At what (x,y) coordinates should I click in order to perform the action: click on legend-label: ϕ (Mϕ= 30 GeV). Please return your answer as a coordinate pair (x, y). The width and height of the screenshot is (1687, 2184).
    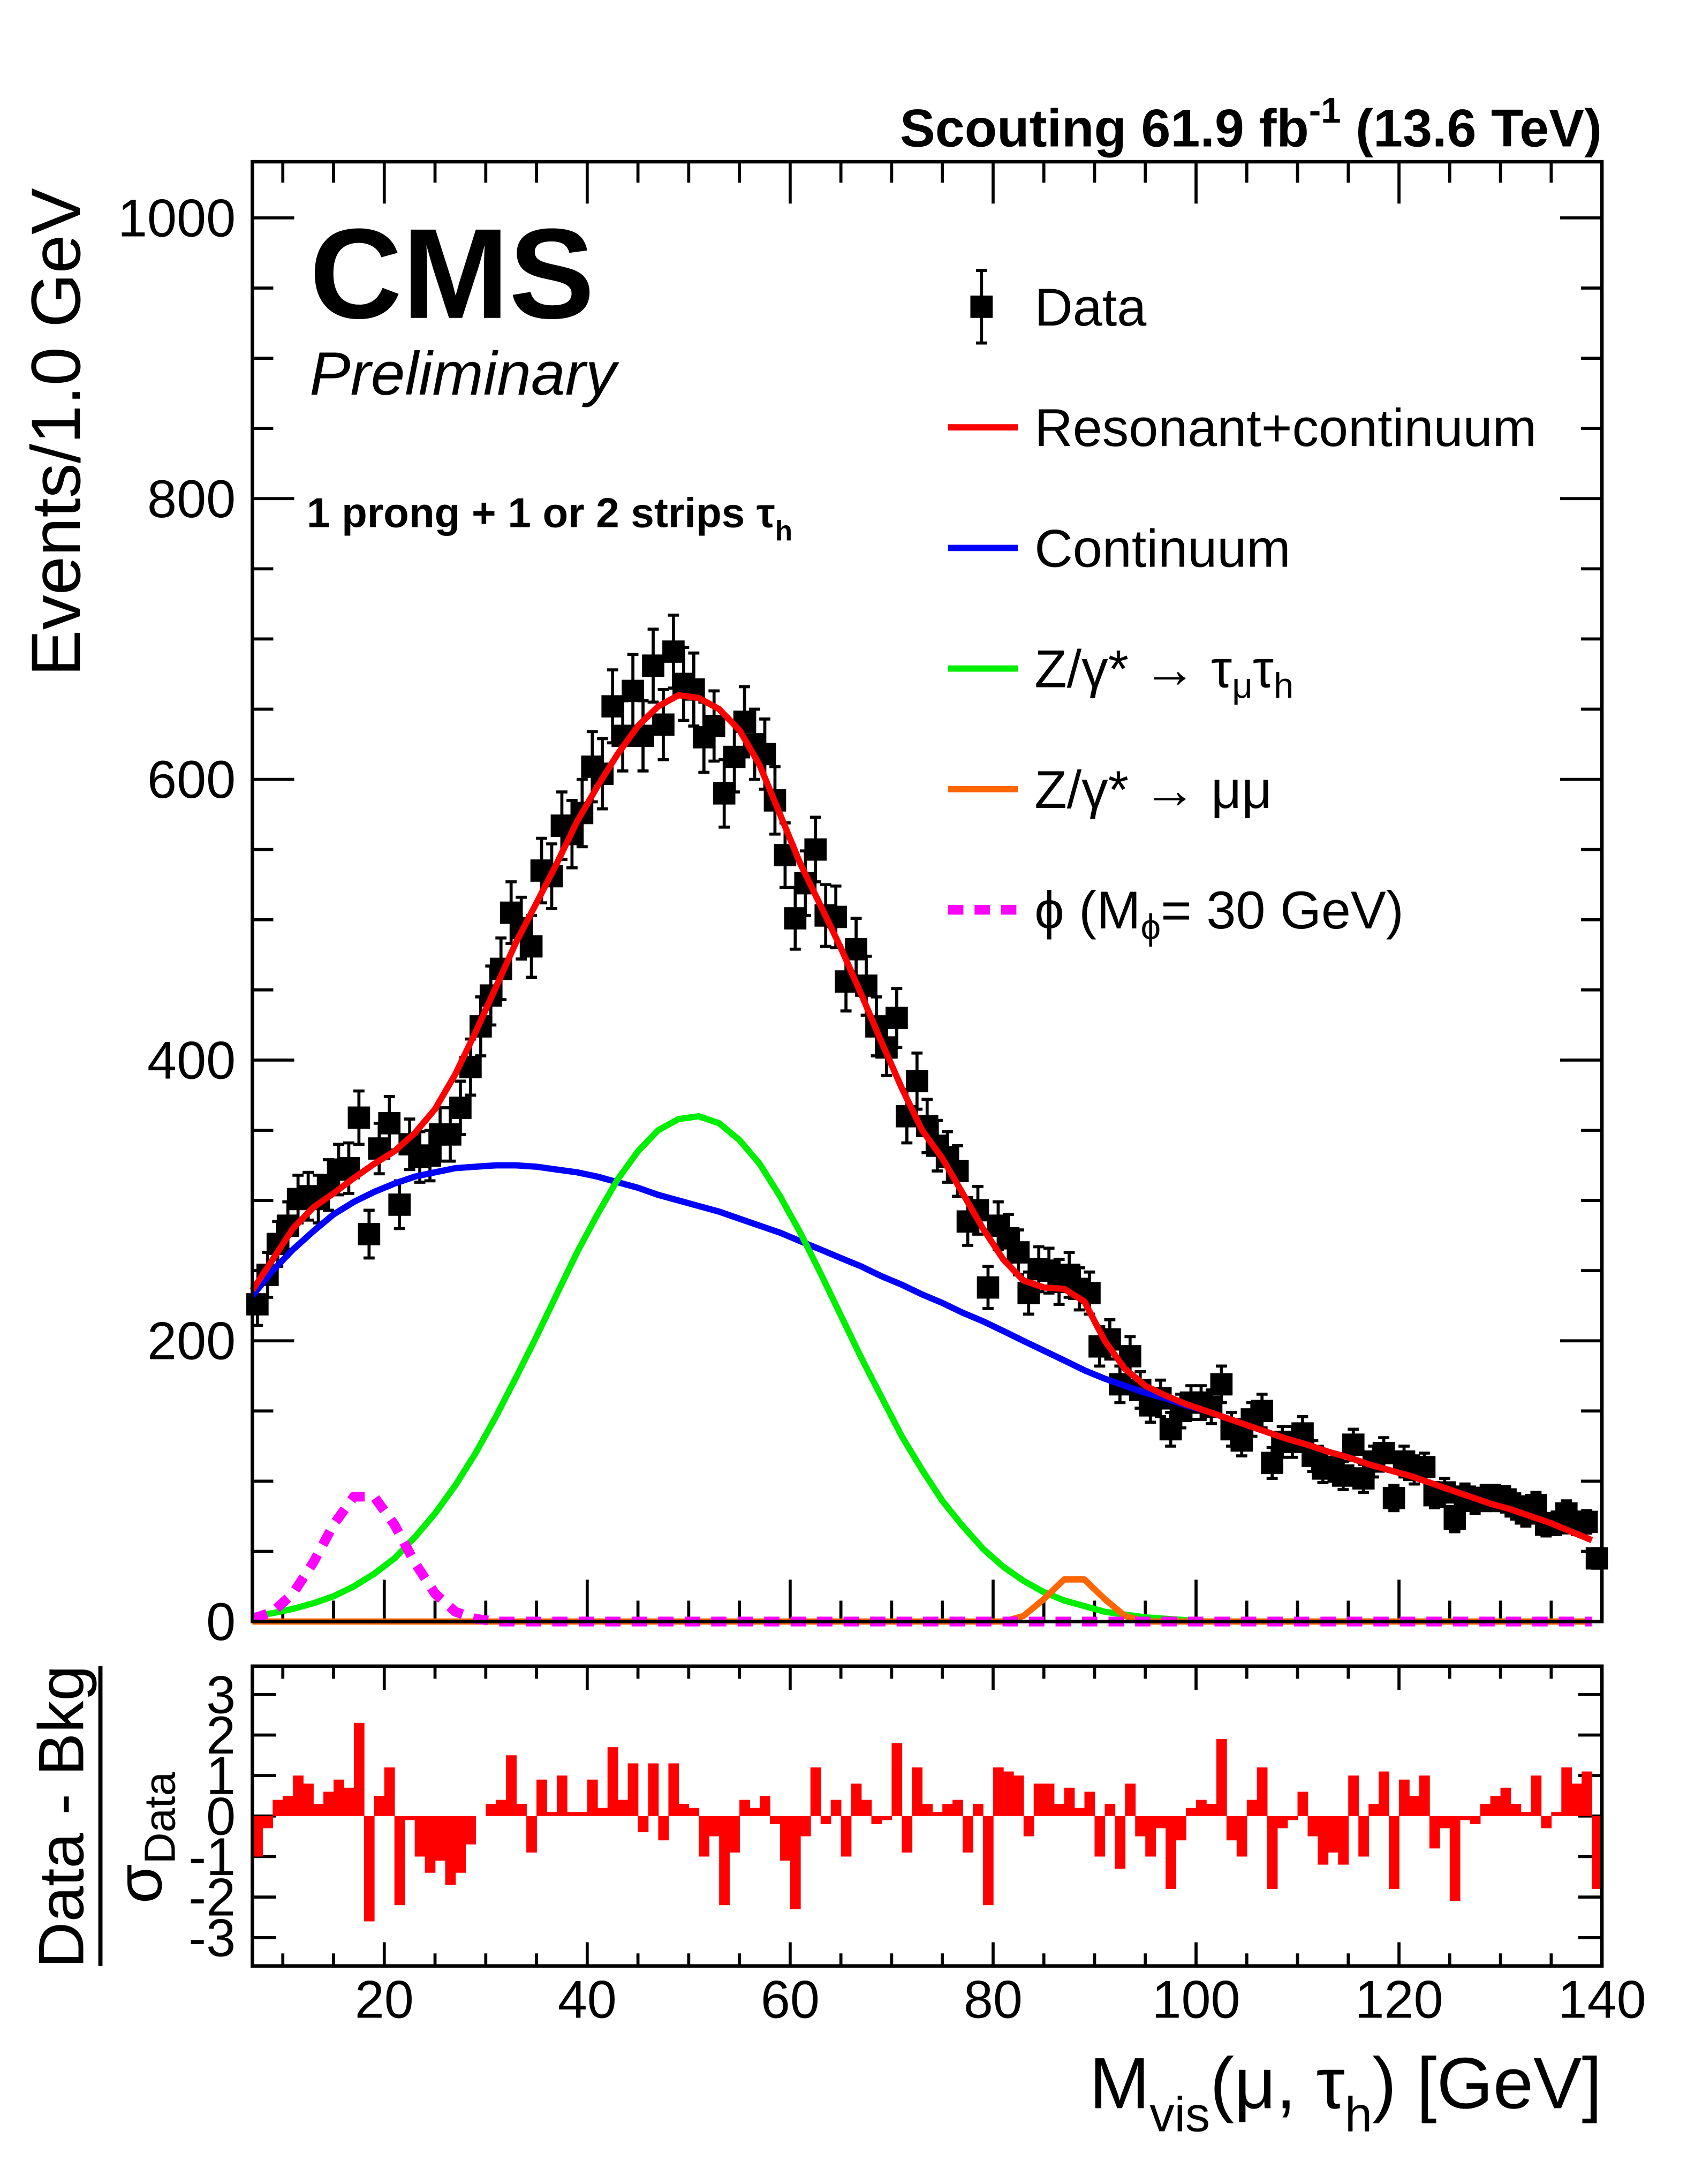
    Looking at the image, I should click on (1219, 913).